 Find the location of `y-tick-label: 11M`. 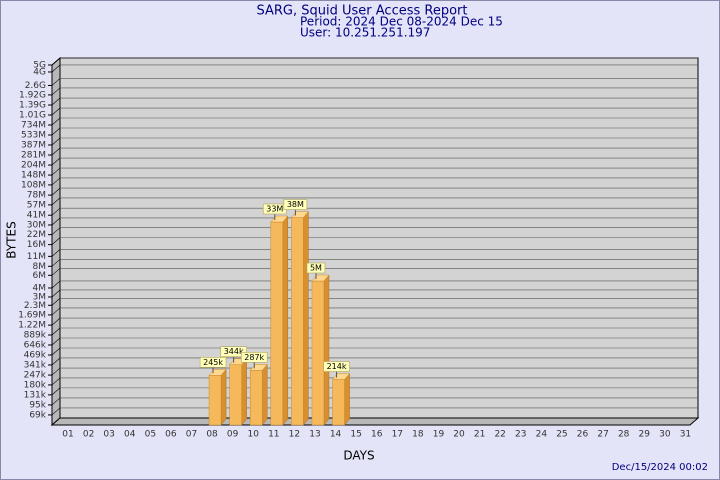

y-tick-label: 11M is located at coordinates (36, 257).